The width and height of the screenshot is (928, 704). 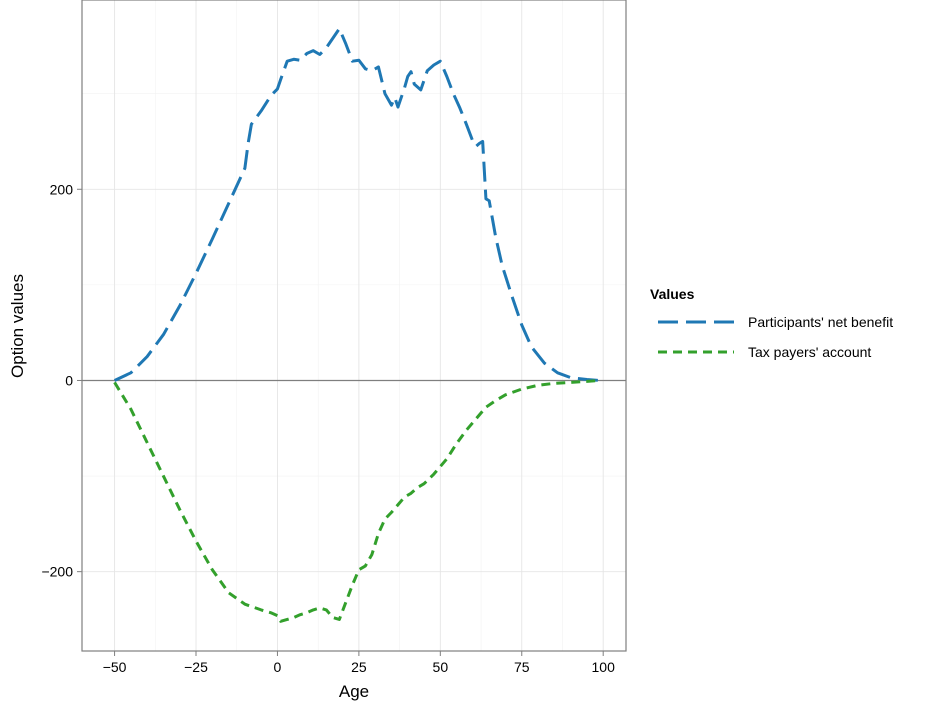 What do you see at coordinates (441, 667) in the screenshot?
I see `x-tick-label: 50` at bounding box center [441, 667].